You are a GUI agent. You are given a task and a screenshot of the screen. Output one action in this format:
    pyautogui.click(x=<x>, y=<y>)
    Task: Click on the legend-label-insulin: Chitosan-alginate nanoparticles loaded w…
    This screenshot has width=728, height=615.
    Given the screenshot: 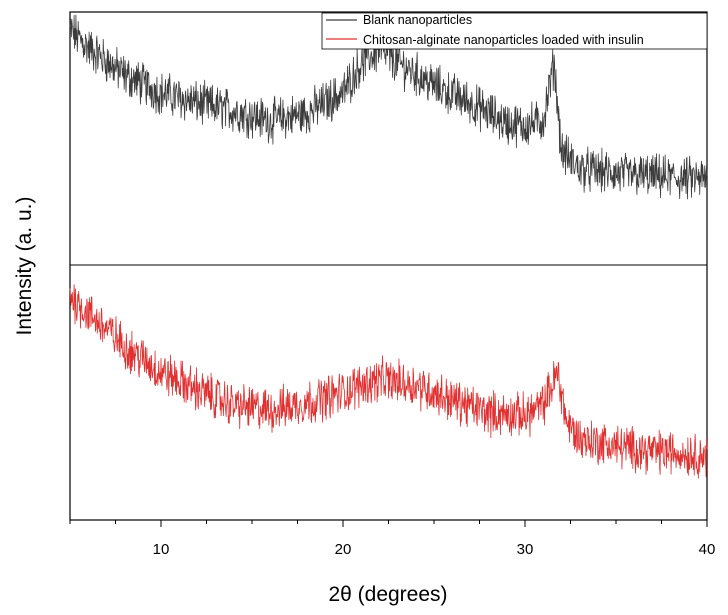 What is the action you would take?
    pyautogui.click(x=503, y=40)
    